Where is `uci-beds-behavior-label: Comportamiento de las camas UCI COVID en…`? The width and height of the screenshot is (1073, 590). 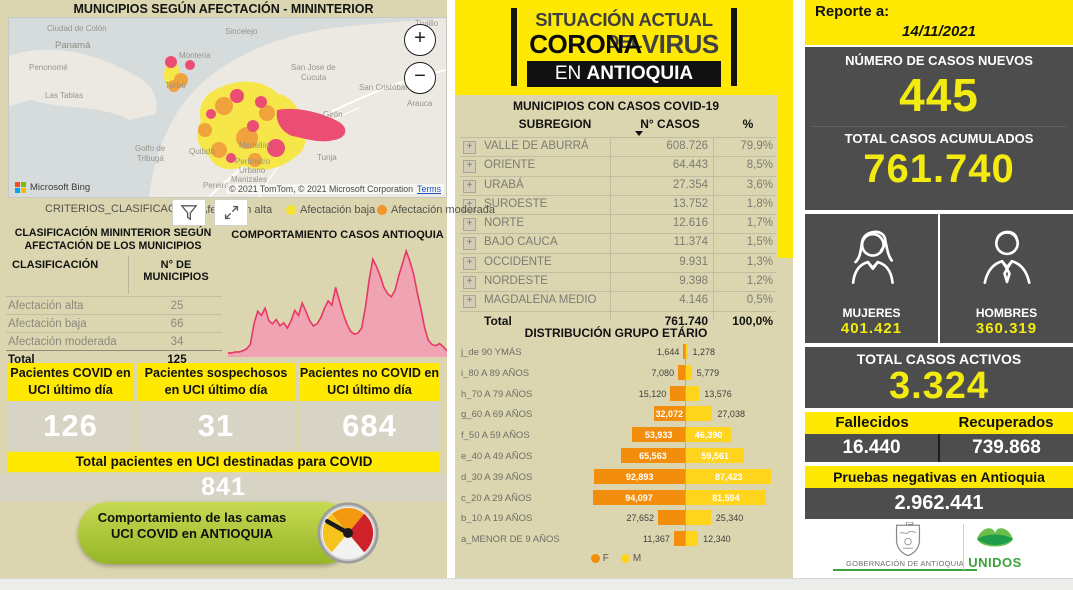 uci-beds-behavior-label: Comportamiento de las camas UCI COVID en… is located at coordinates (192, 525).